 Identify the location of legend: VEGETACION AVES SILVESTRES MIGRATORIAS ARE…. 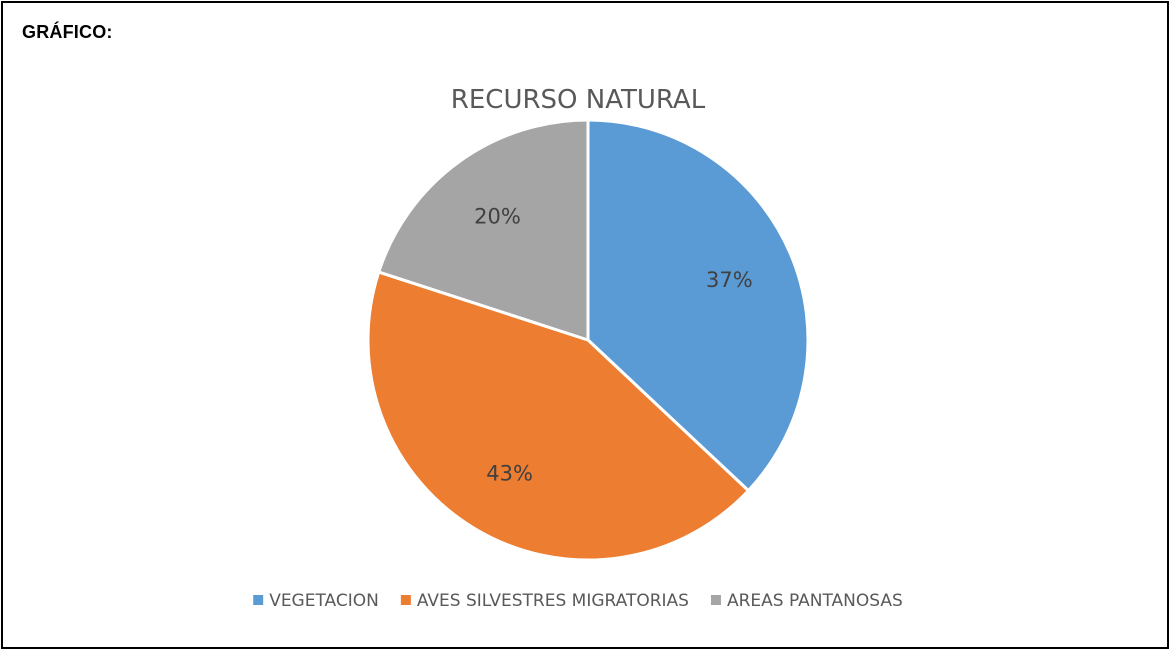
(578, 601).